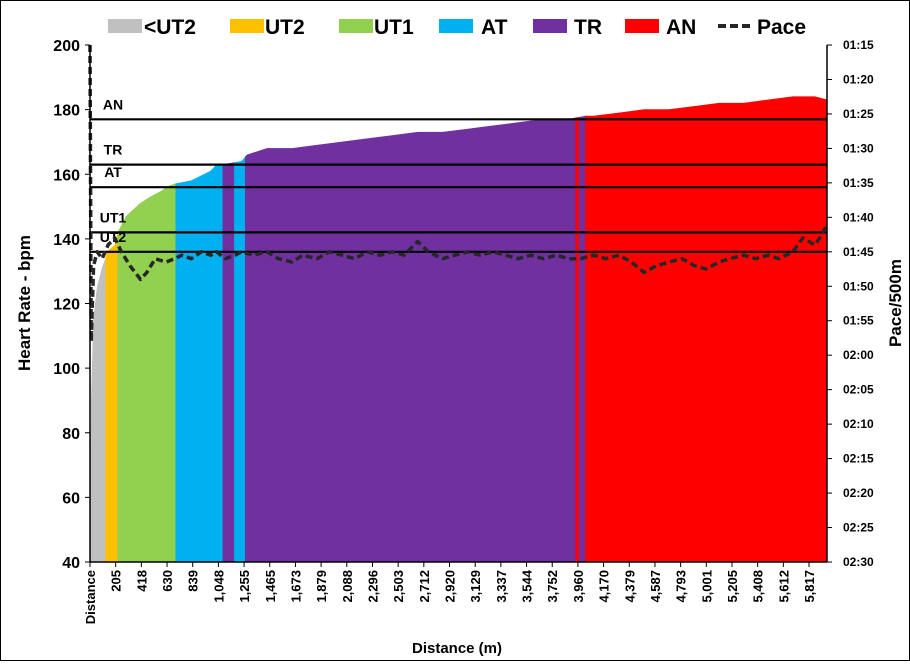 Image resolution: width=910 pixels, height=666 pixels. What do you see at coordinates (71, 434) in the screenshot?
I see `y-tick-label: 80` at bounding box center [71, 434].